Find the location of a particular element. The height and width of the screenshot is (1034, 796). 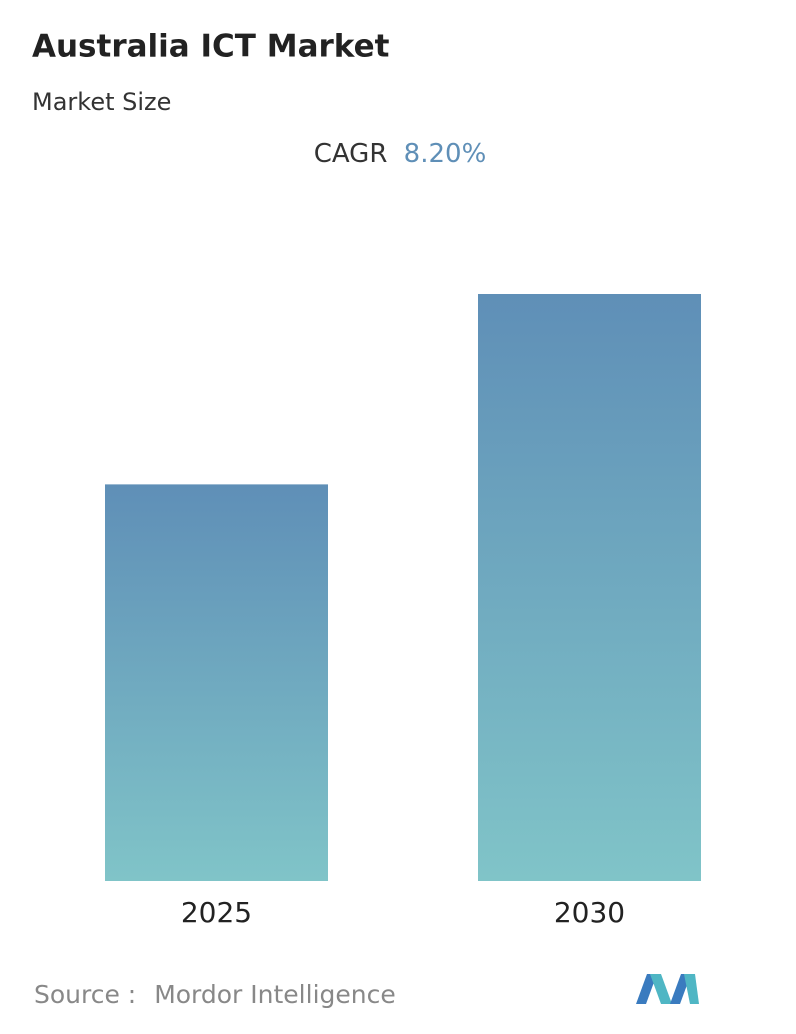

cagr-label: CAGR is located at coordinates (351, 154).